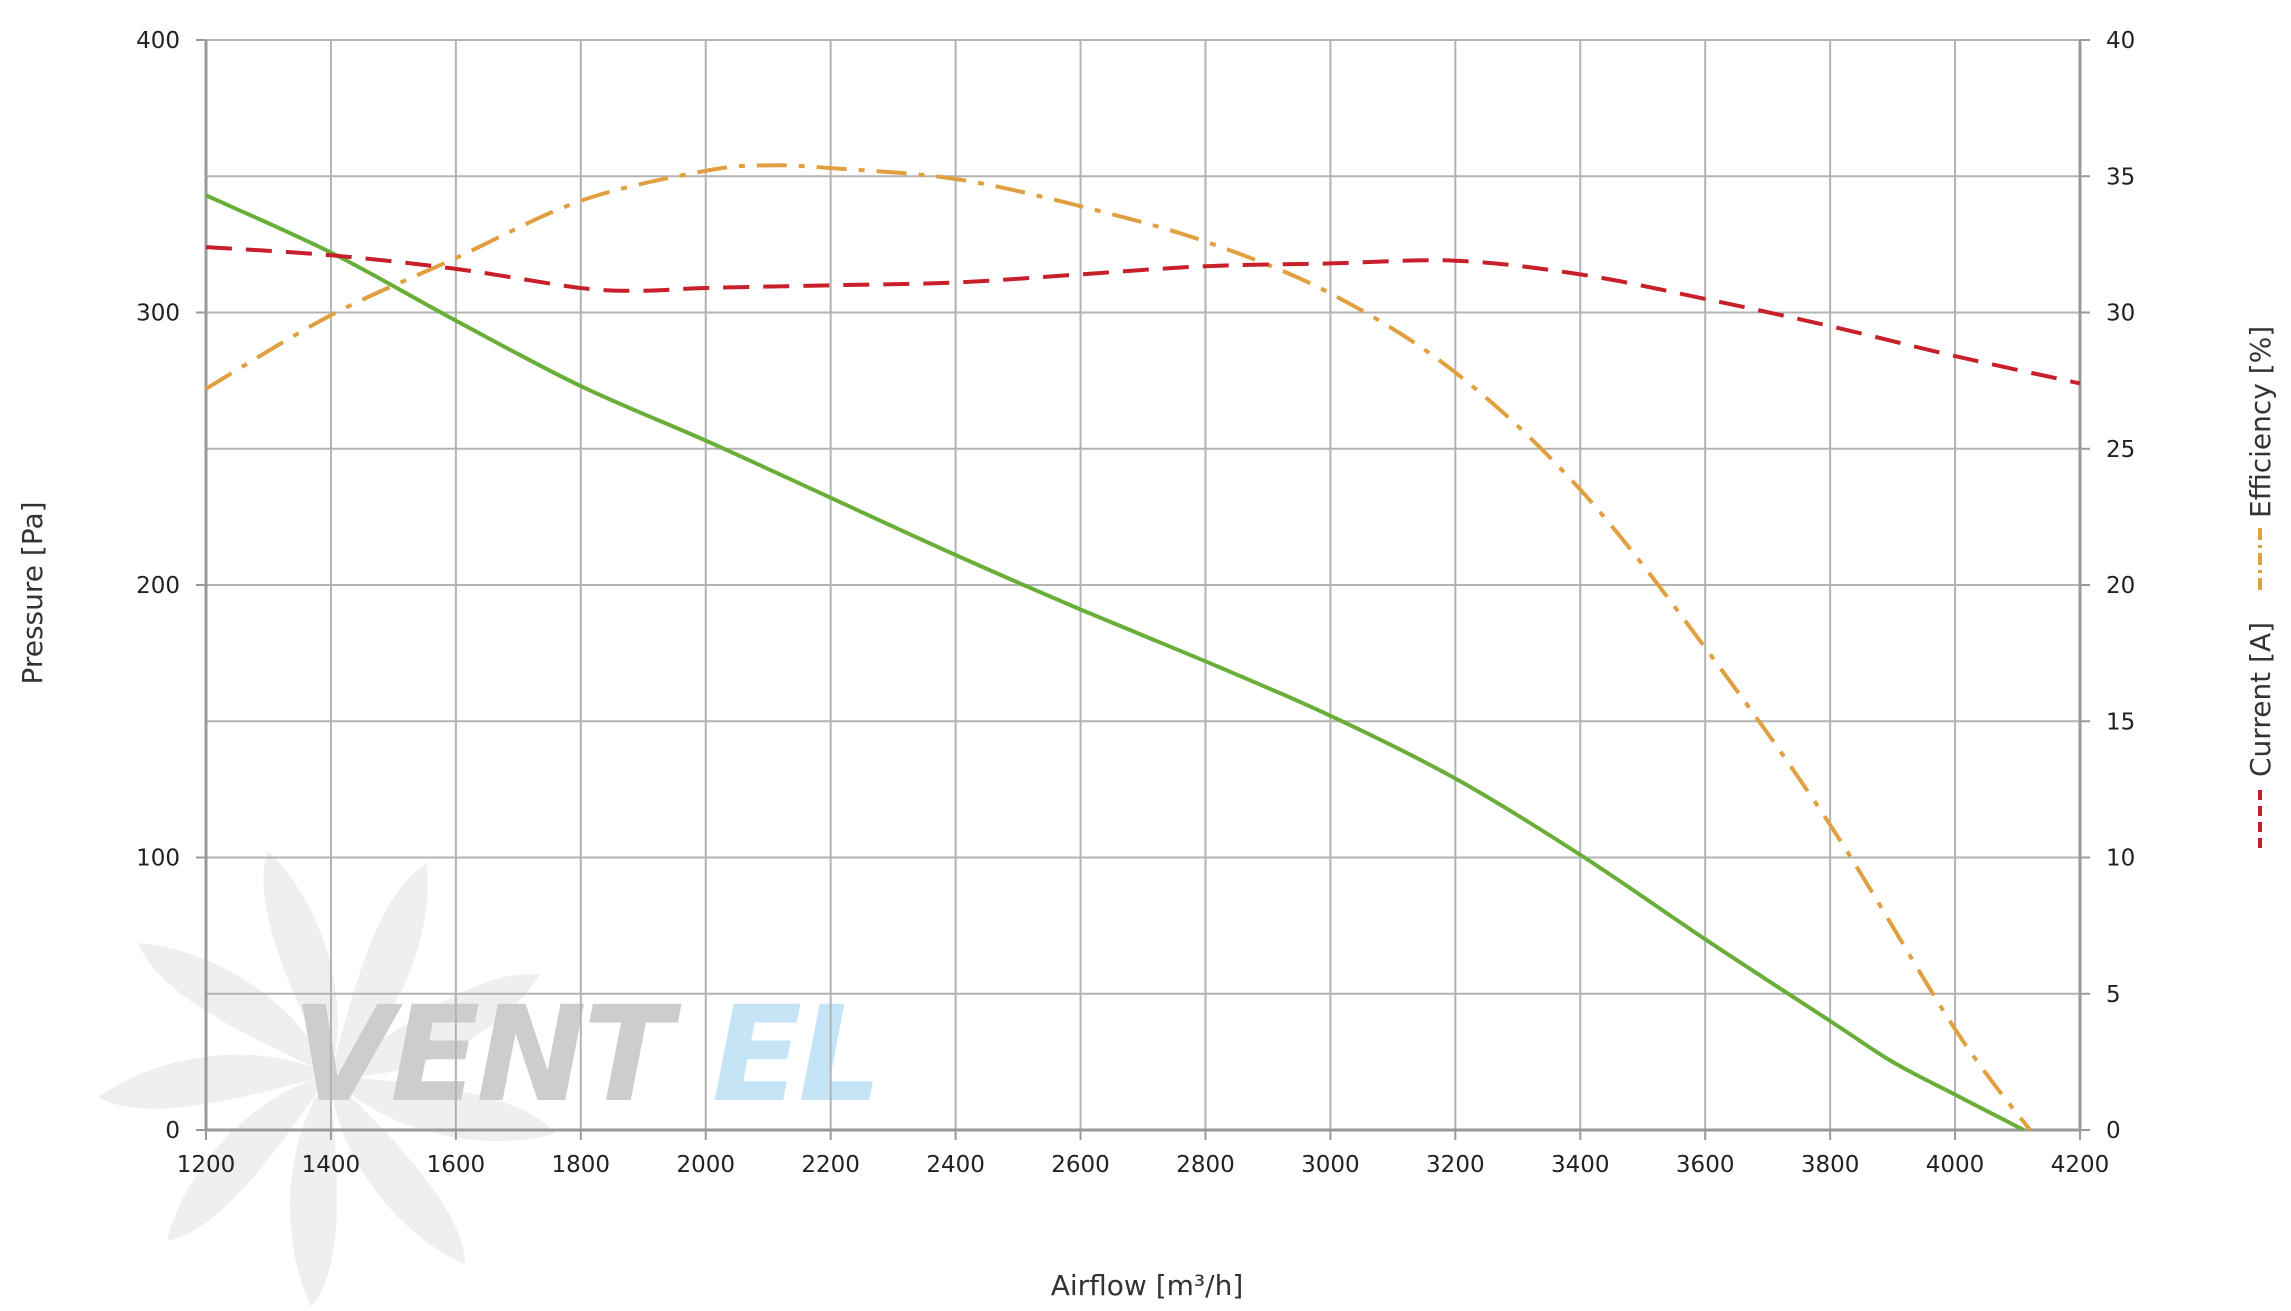 This screenshot has height=1311, width=2291. I want to click on y-tick-label: 0, so click(172, 1131).